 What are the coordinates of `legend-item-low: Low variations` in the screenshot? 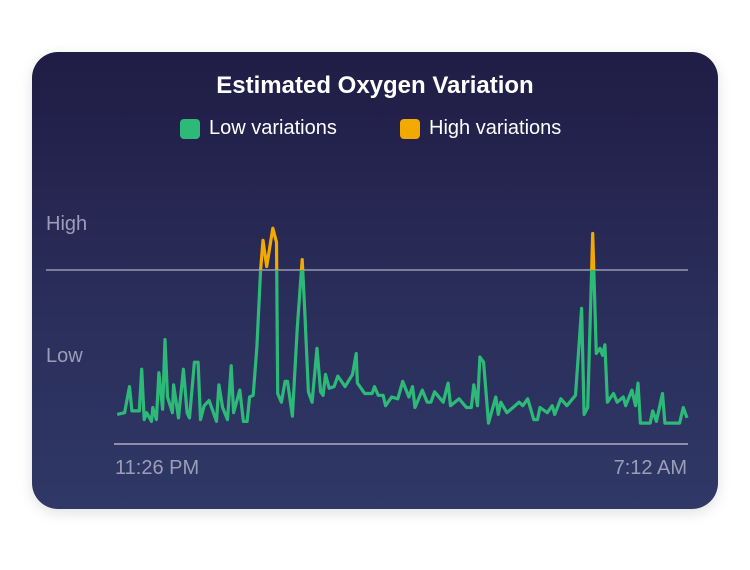 It's located at (258, 128).